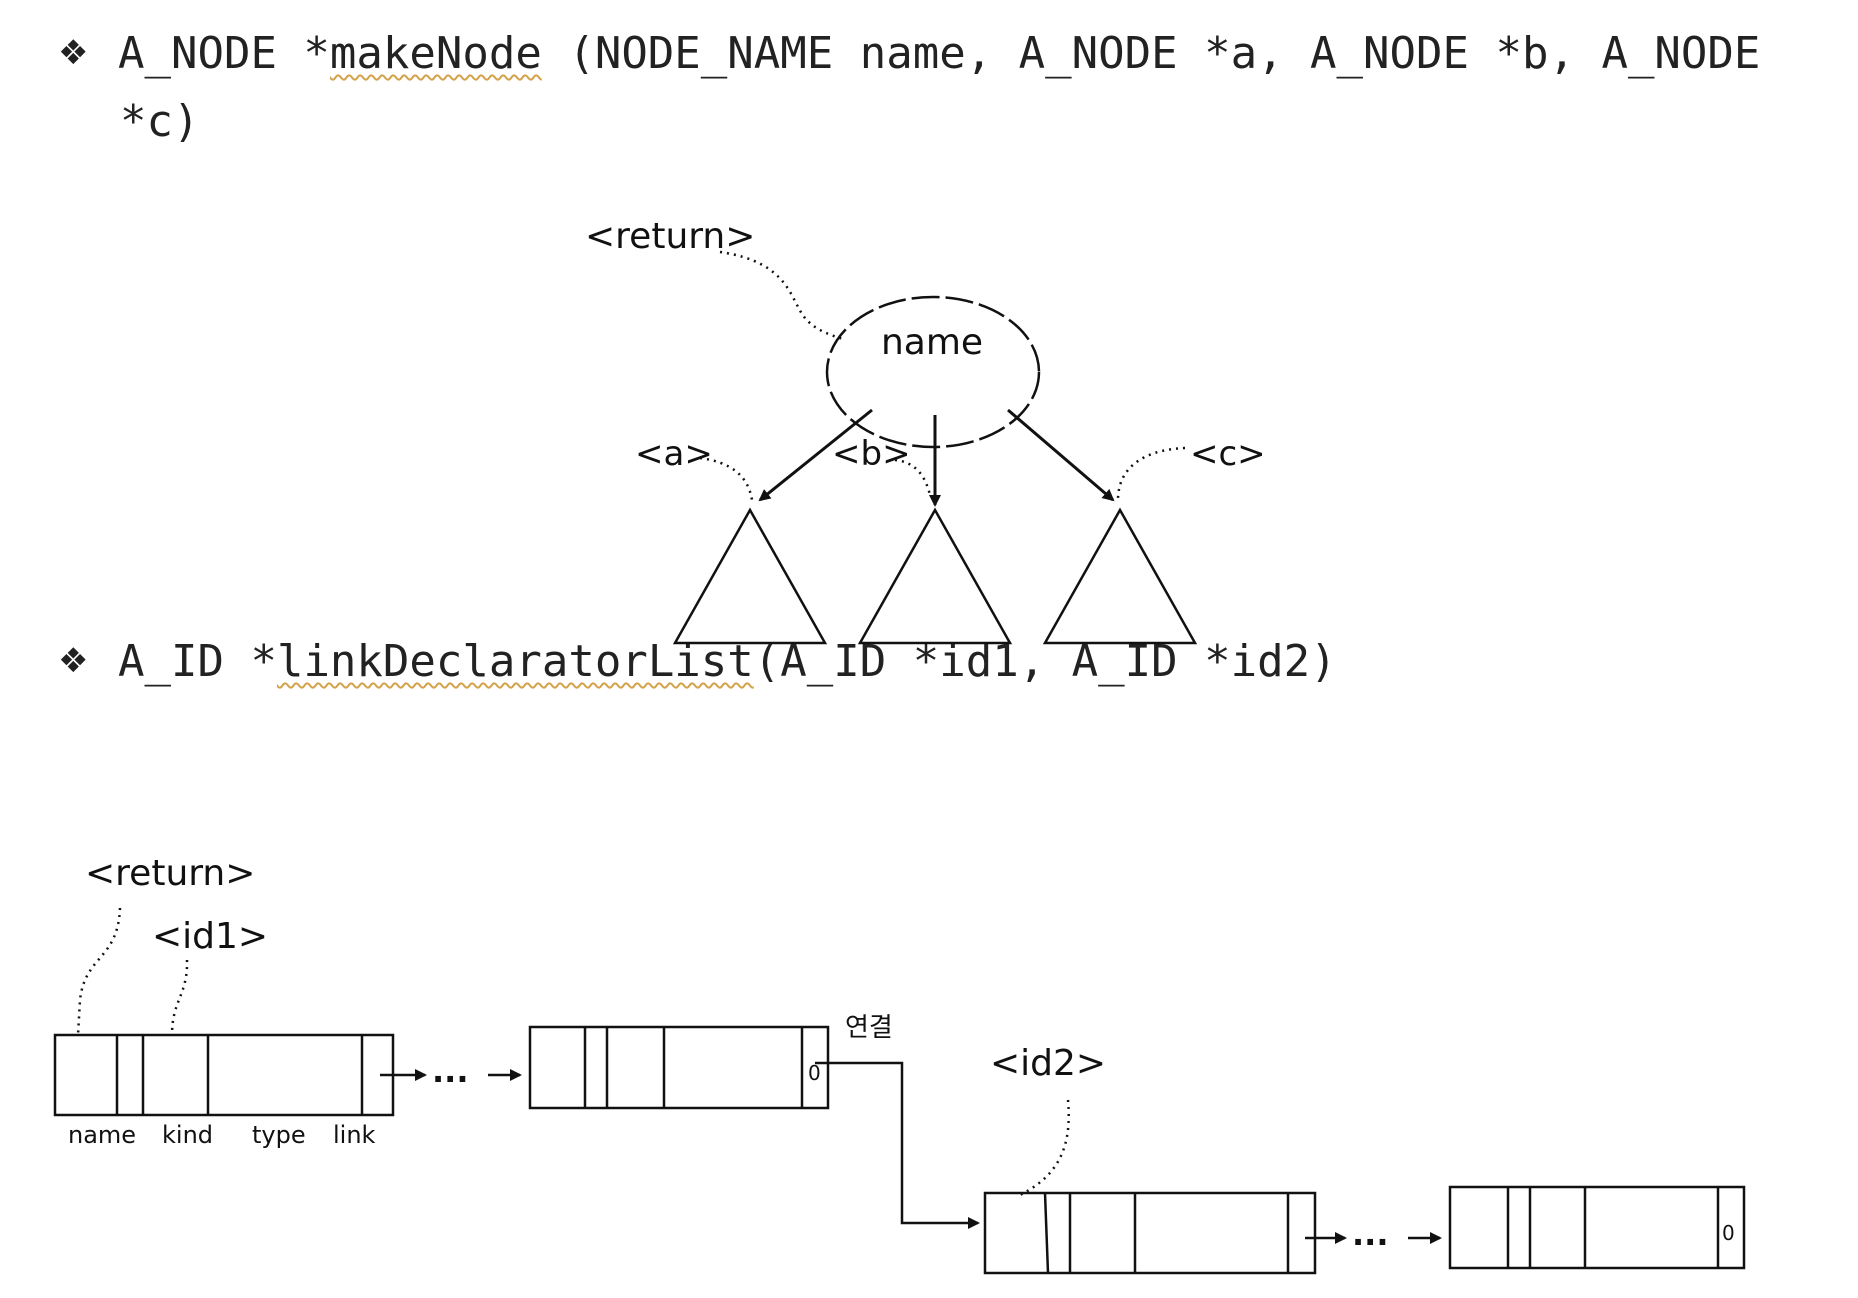 This screenshot has width=1858, height=1298. Describe the element at coordinates (160, 121) in the screenshot. I see `makenode-arguments-continuation: *c)` at that location.